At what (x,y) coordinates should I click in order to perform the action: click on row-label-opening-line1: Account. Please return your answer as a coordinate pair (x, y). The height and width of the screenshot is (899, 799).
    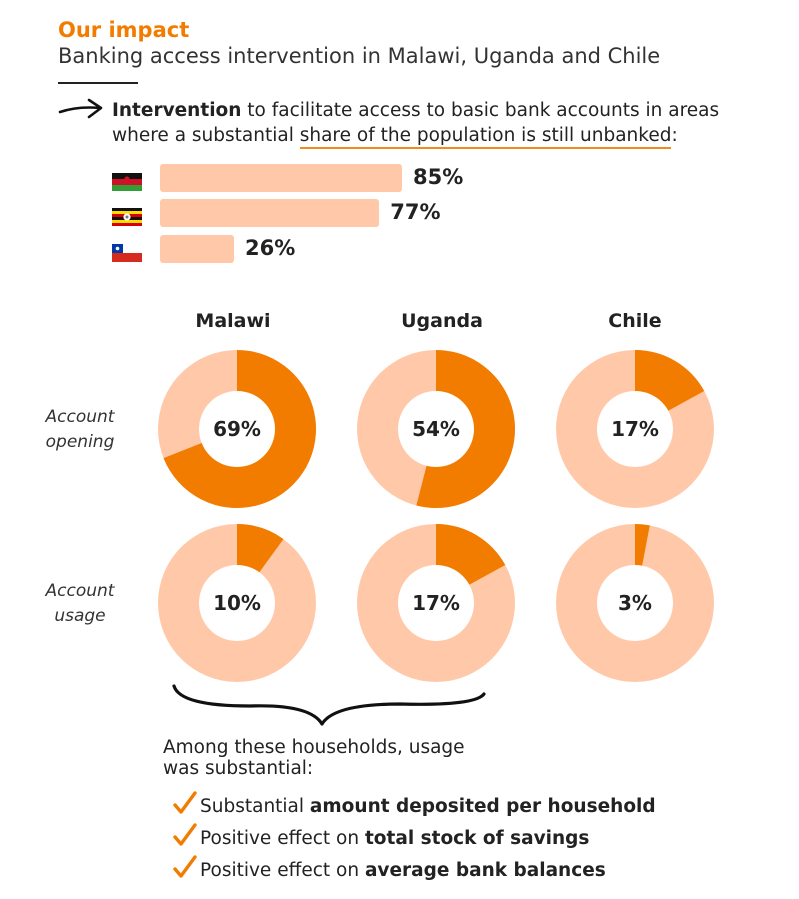
    Looking at the image, I should click on (80, 417).